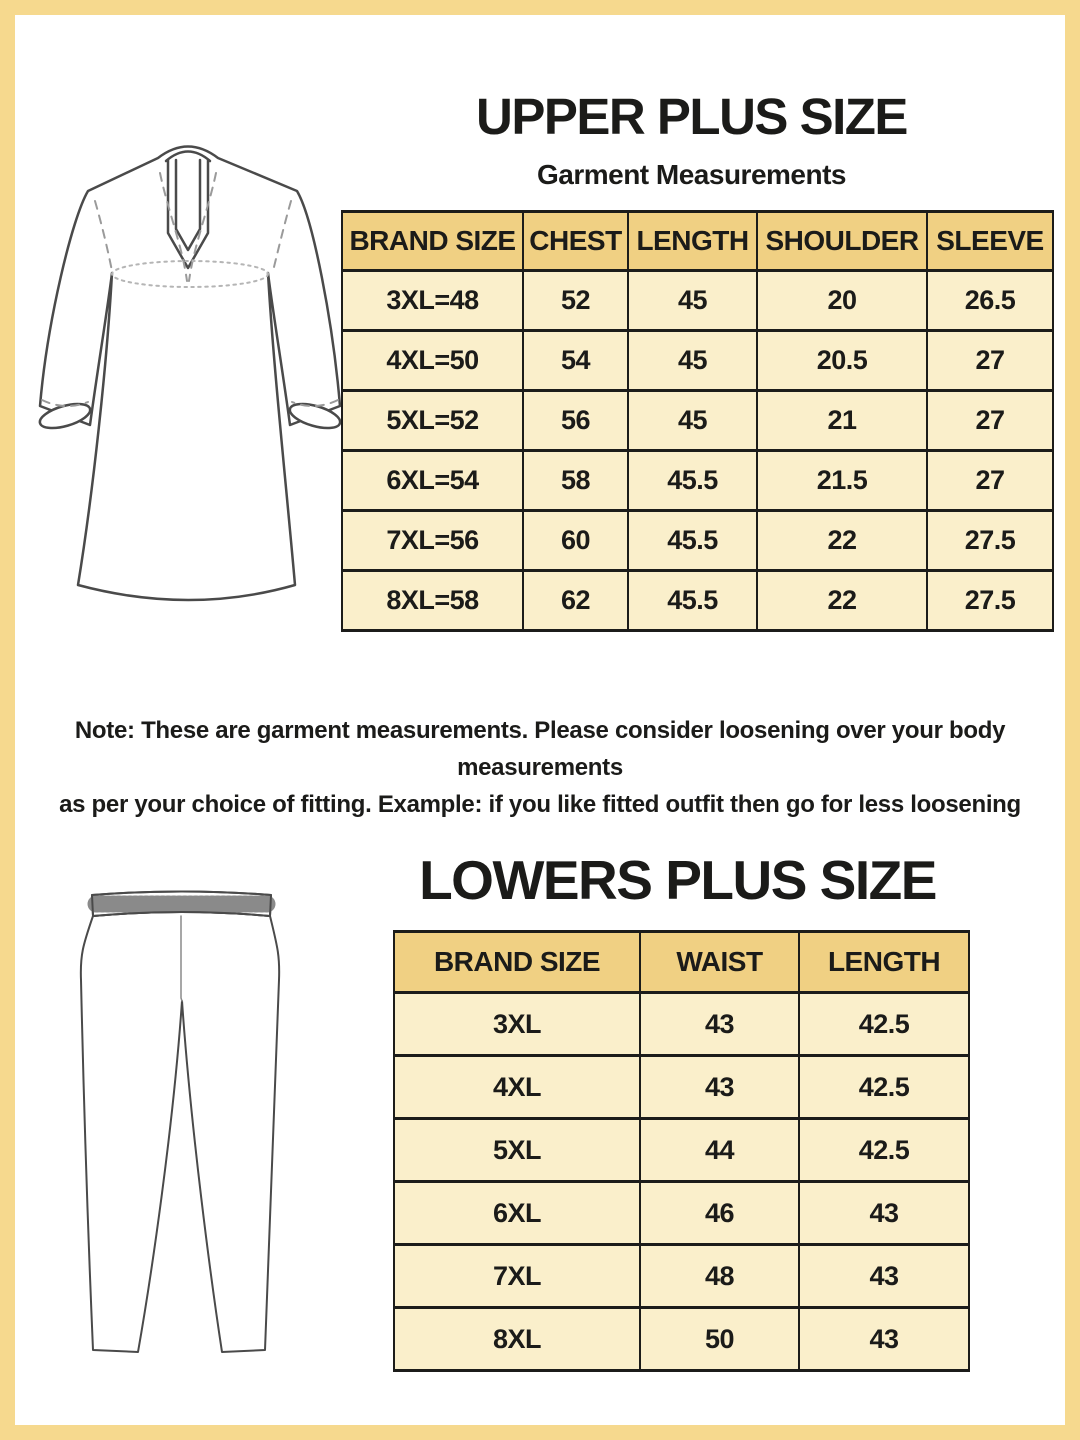 The image size is (1080, 1440). I want to click on table-cell: 21.5, so click(842, 480).